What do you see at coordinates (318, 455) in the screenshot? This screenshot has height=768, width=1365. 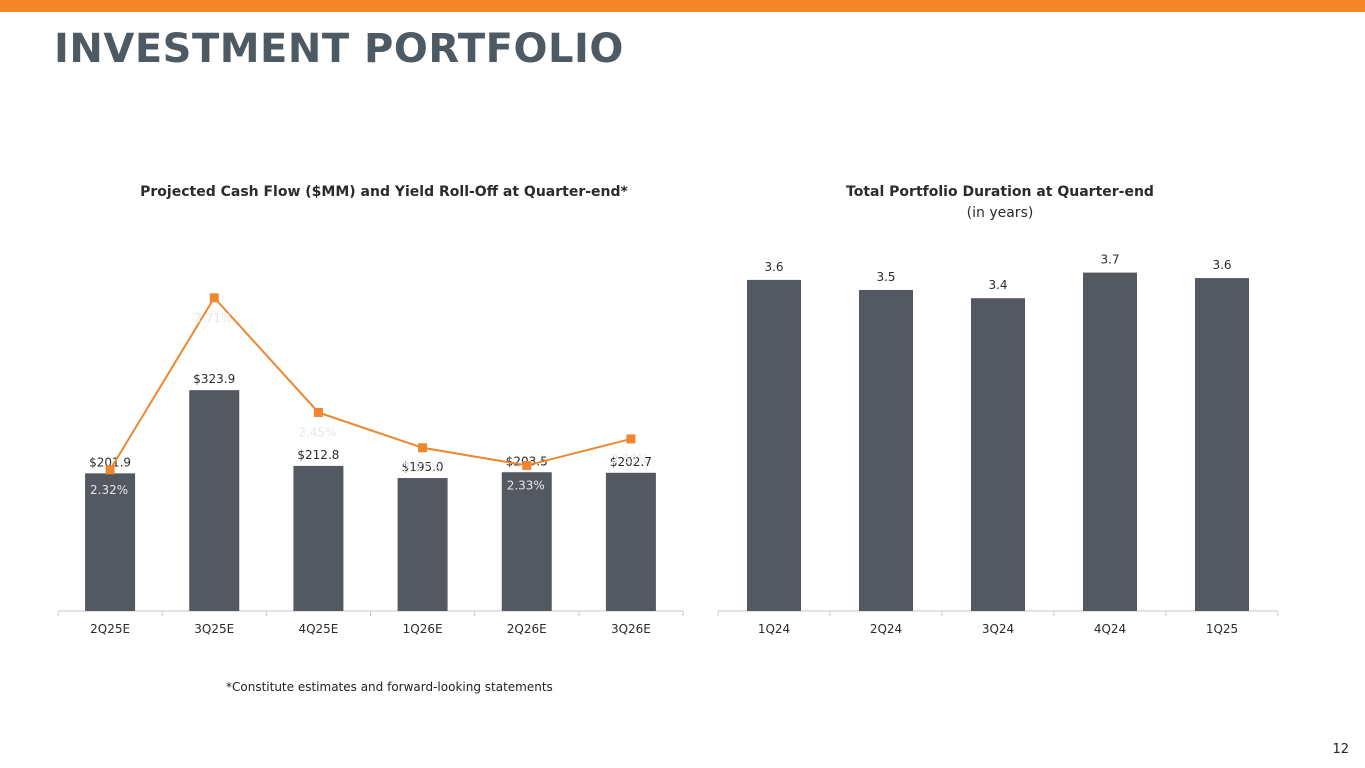 I see `cash-flow-bar-label: $212.8` at bounding box center [318, 455].